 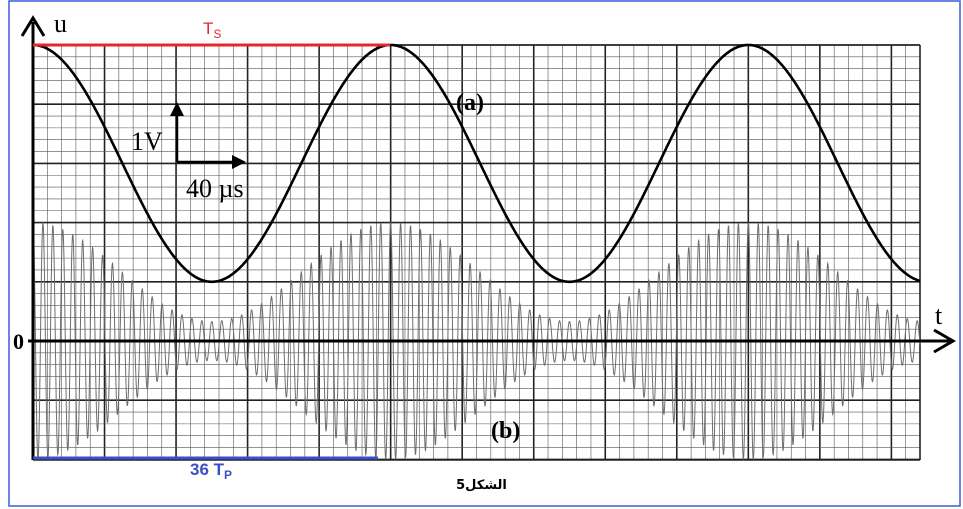 What do you see at coordinates (505, 431) in the screenshot?
I see `curve-b-label: (b)` at bounding box center [505, 431].